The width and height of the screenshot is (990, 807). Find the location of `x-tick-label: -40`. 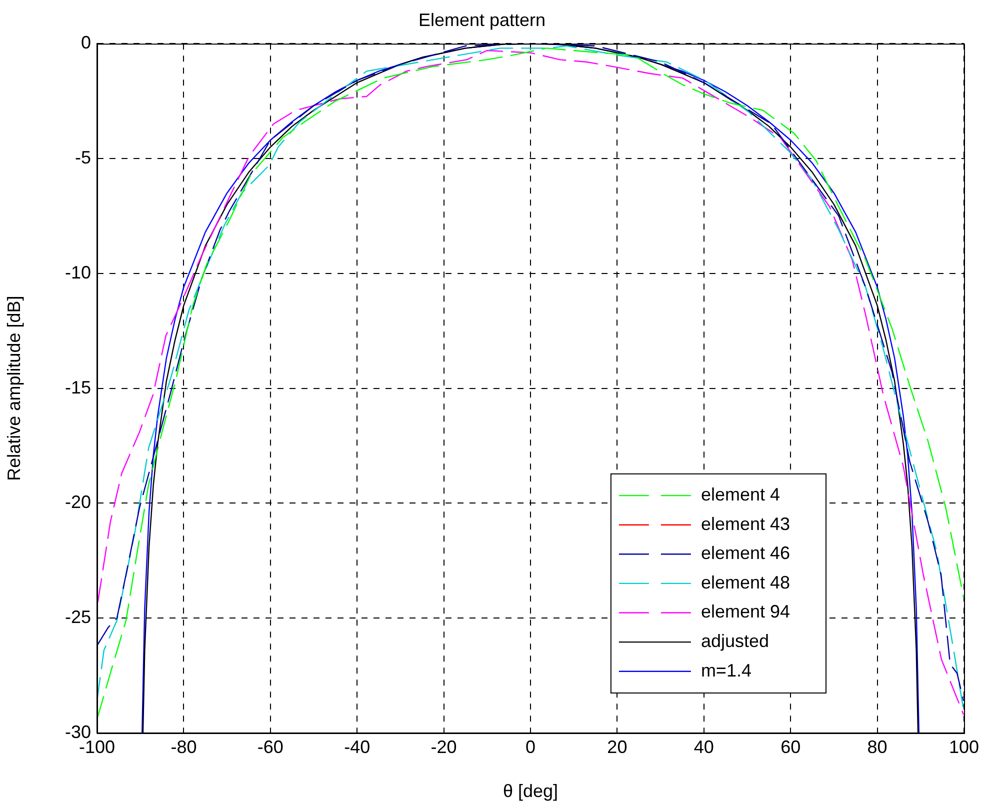

x-tick-label: -40 is located at coordinates (357, 746).